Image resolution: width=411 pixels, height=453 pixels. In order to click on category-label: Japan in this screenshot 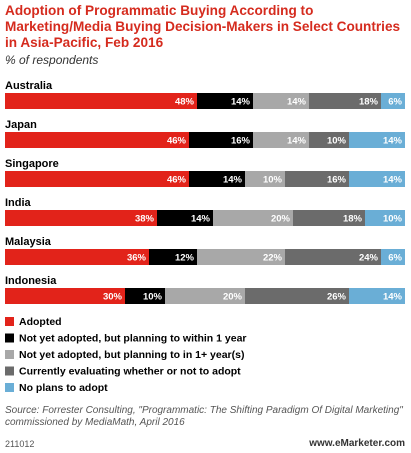, I will do `click(21, 125)`.